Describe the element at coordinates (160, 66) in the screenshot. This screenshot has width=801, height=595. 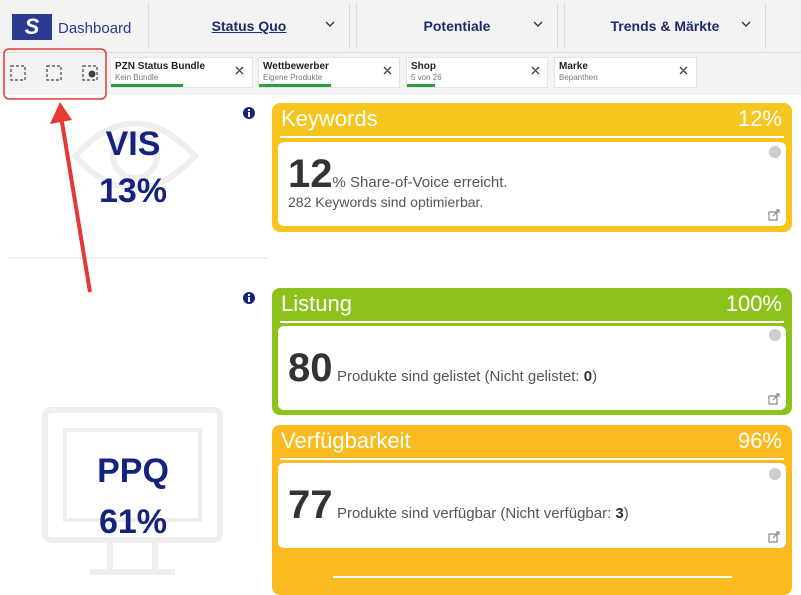
I see `filter-label: PZN Status Bundle` at that location.